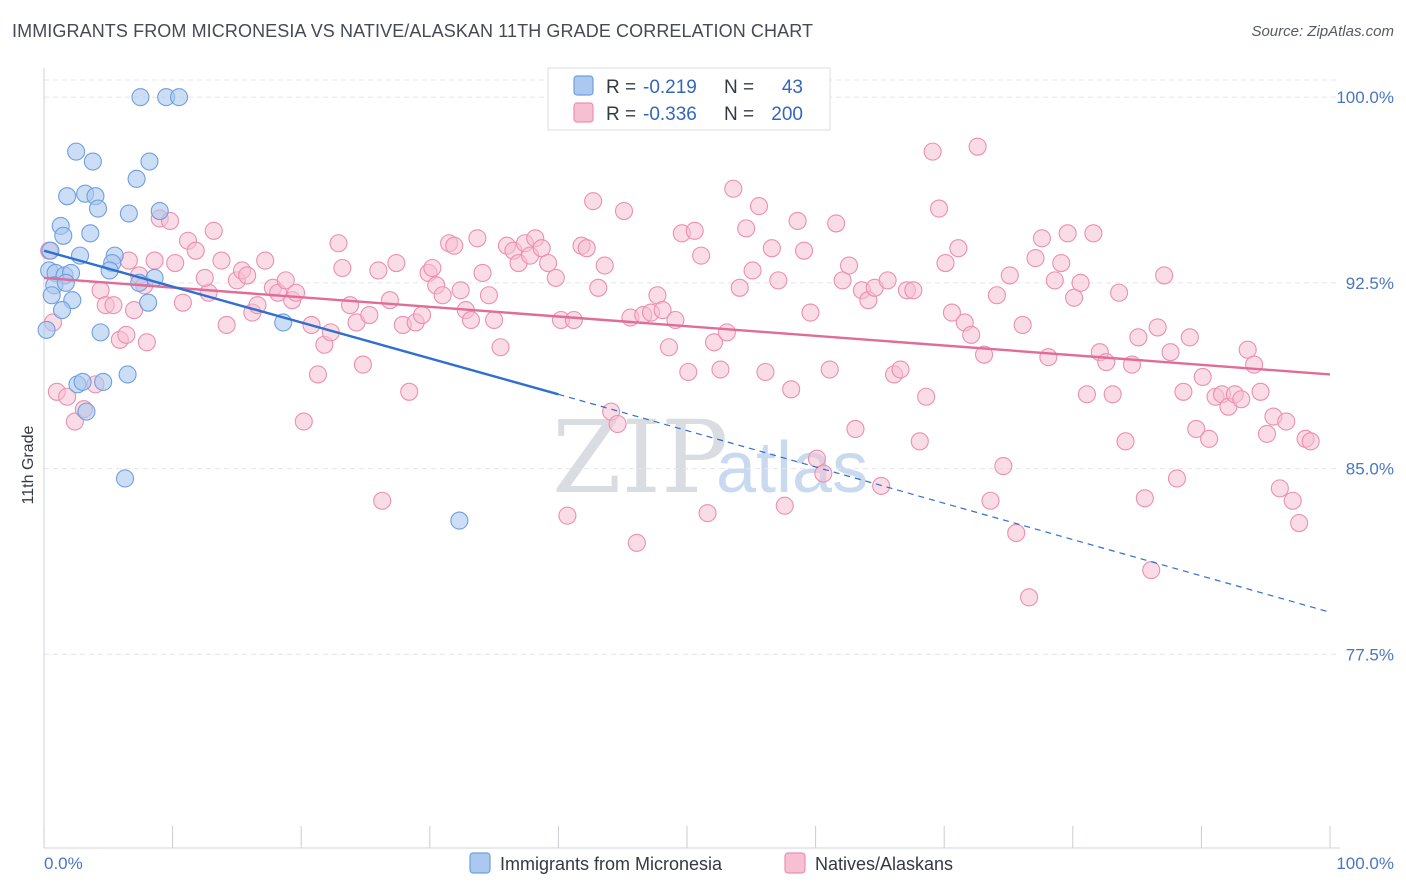 This screenshot has height=892, width=1406. What do you see at coordinates (1370, 654) in the screenshot?
I see `y-tick-label: 77.5%` at bounding box center [1370, 654].